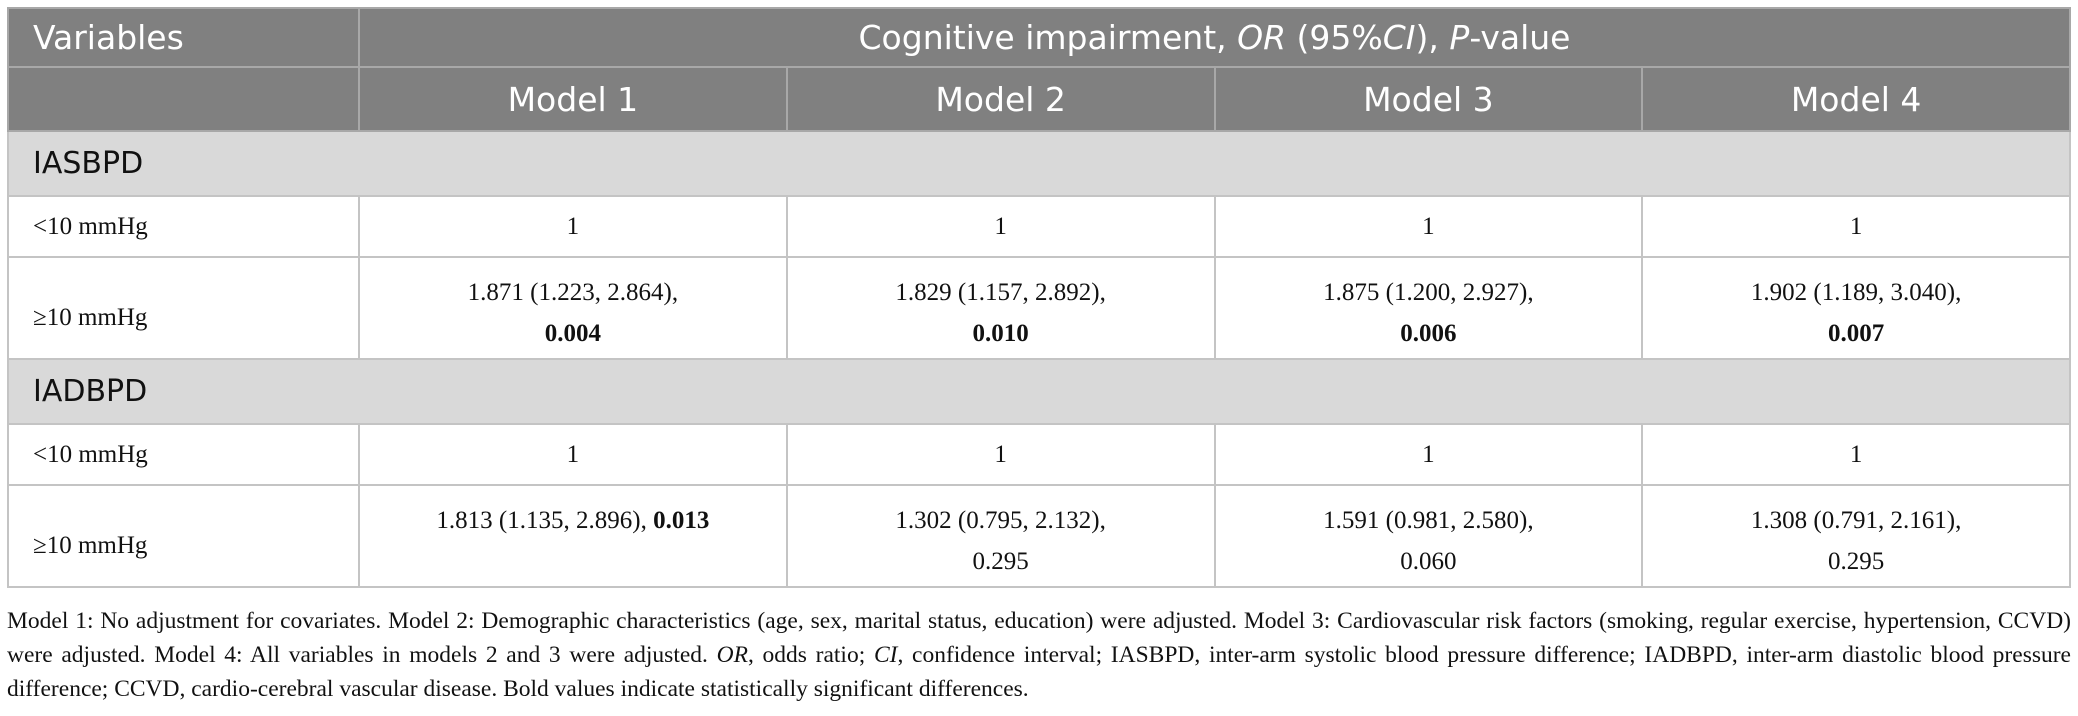  What do you see at coordinates (183, 99) in the screenshot?
I see `header-cell` at bounding box center [183, 99].